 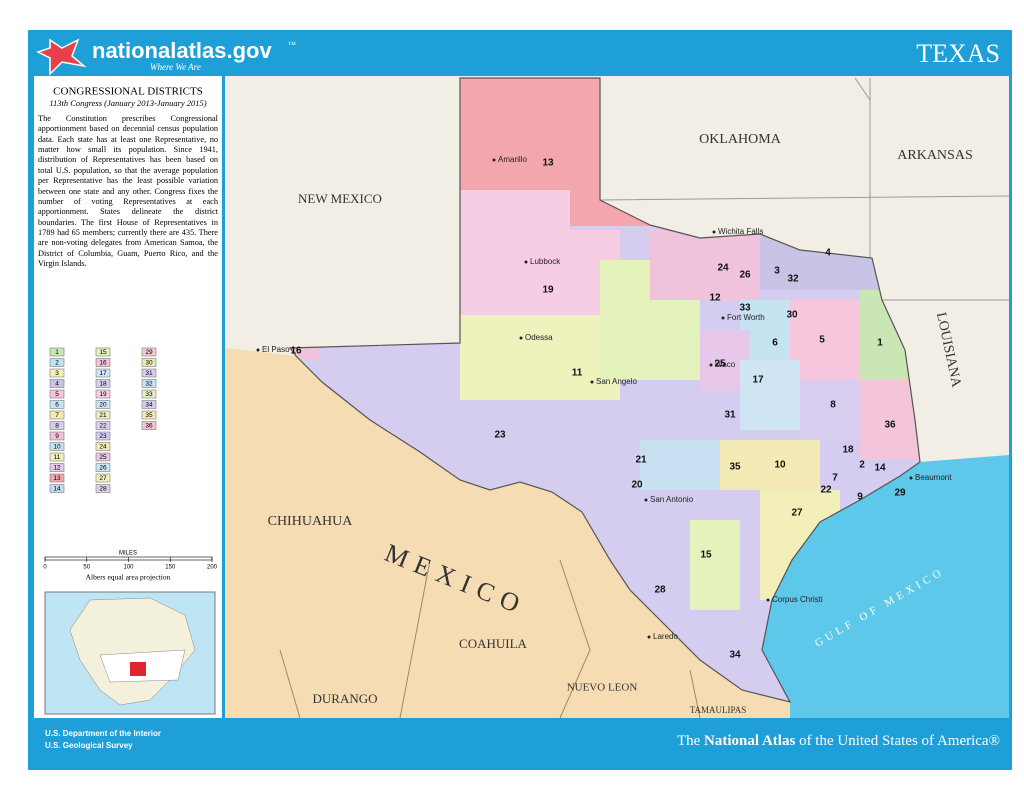 I want to click on legend-label: 26, so click(x=103, y=468).